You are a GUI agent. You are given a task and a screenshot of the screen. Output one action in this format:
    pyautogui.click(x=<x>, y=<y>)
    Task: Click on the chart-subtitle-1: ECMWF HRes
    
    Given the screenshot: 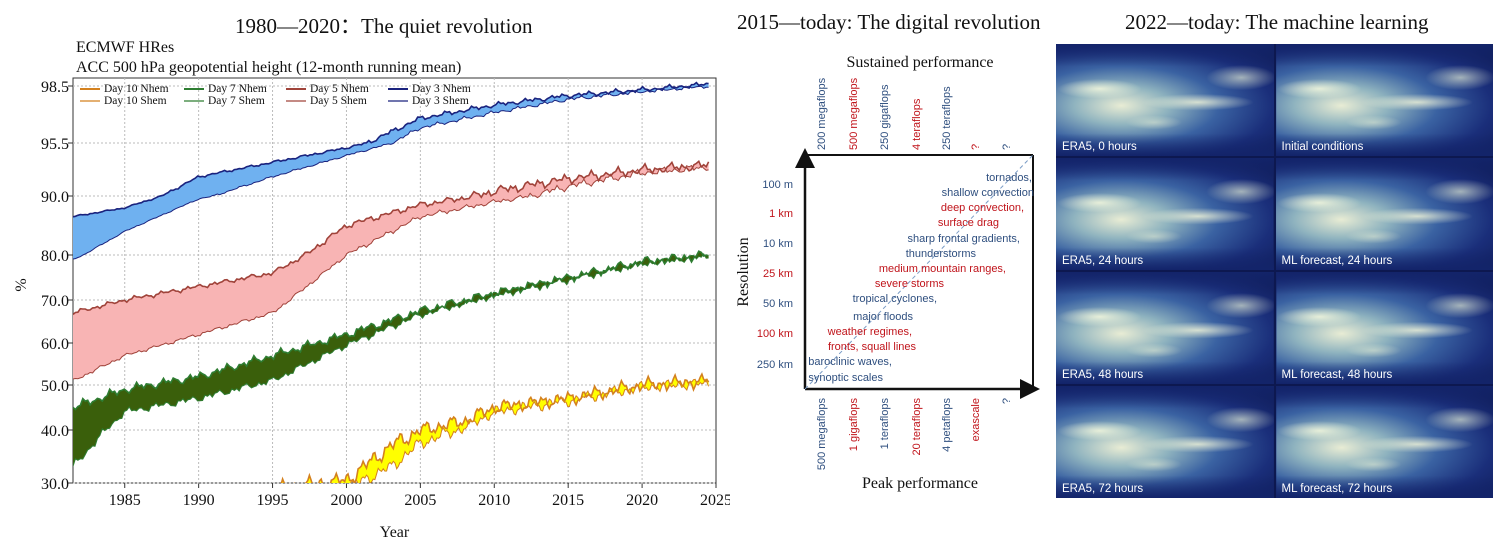 What is the action you would take?
    pyautogui.click(x=125, y=47)
    